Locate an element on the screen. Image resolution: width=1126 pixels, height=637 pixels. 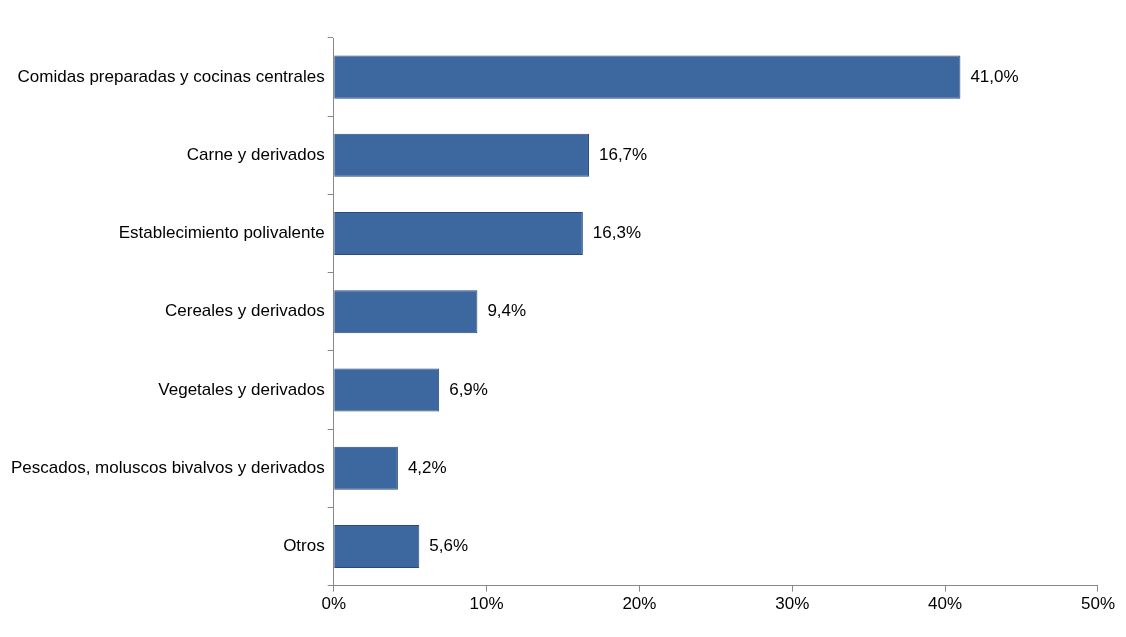
y-tick-label: Vegetales y derivados is located at coordinates (241, 389).